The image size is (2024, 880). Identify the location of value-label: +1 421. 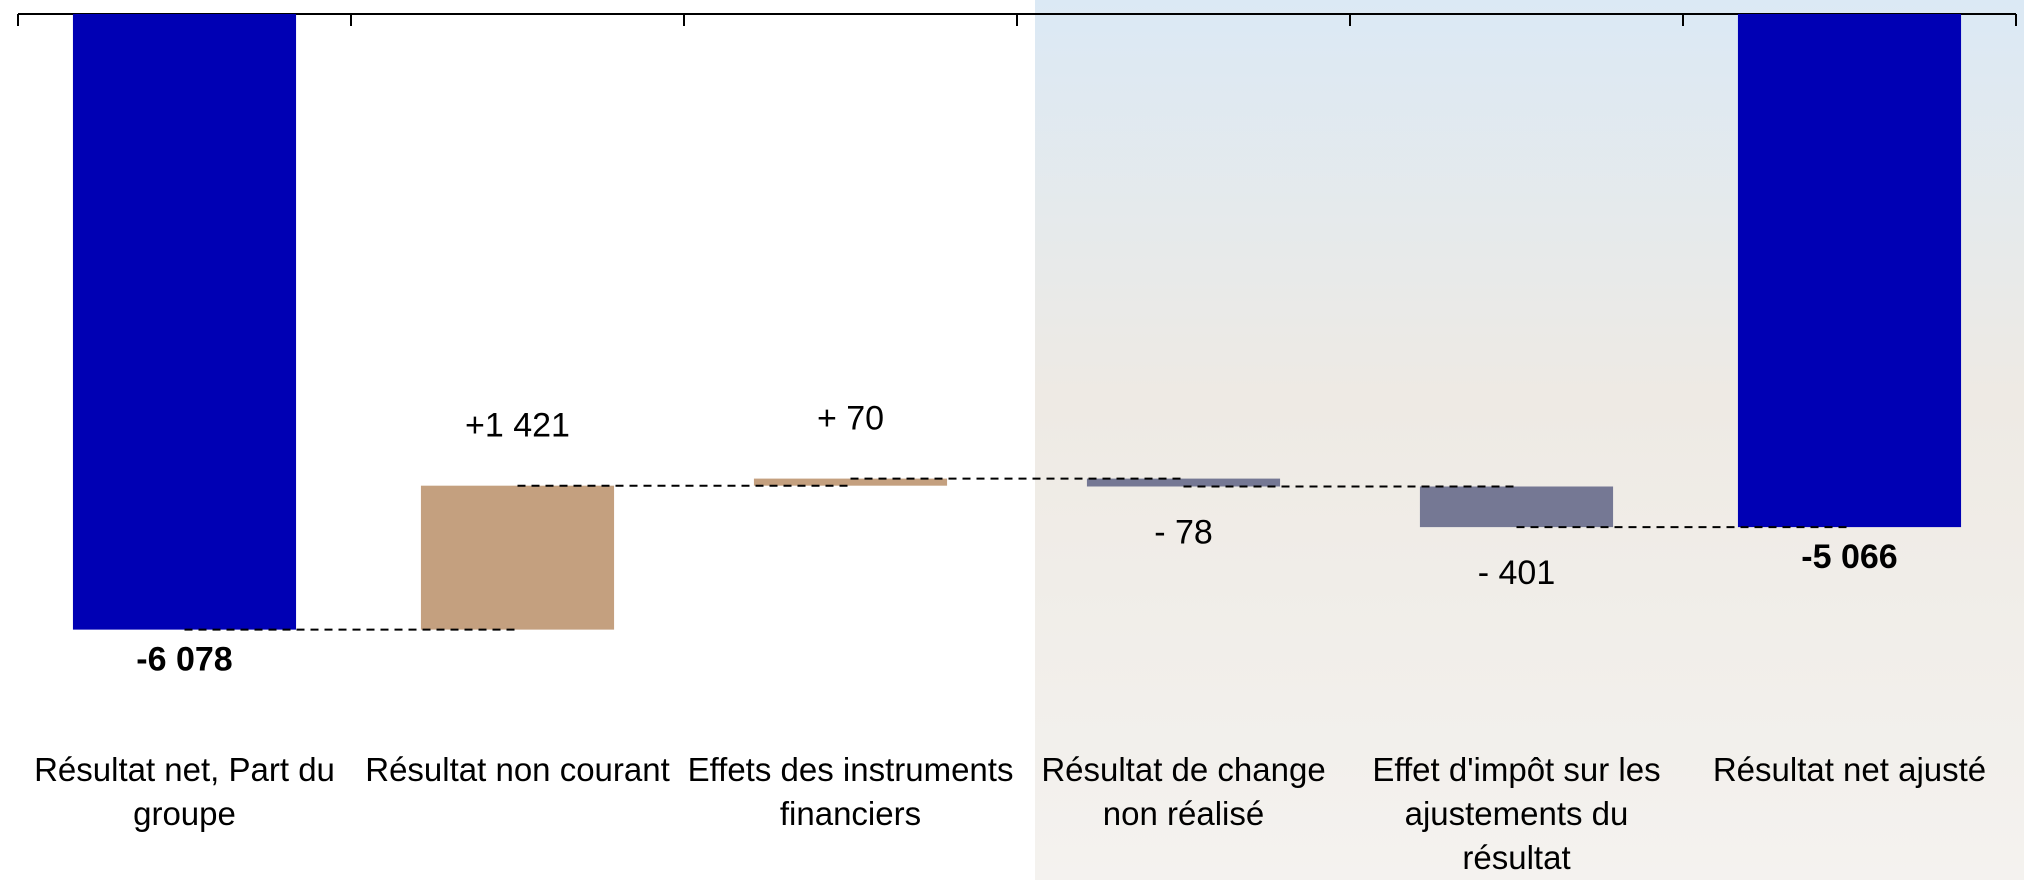
(517, 426).